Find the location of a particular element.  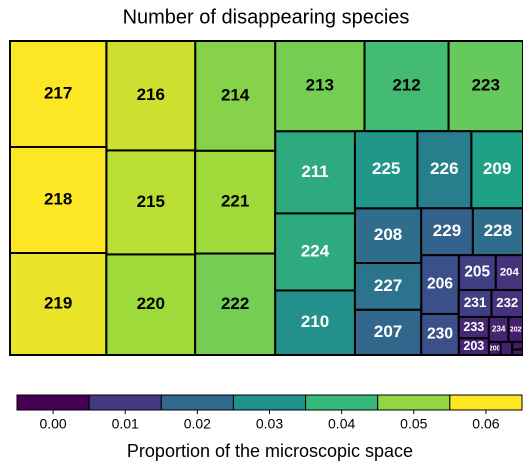

cell-label: 209 is located at coordinates (497, 168).